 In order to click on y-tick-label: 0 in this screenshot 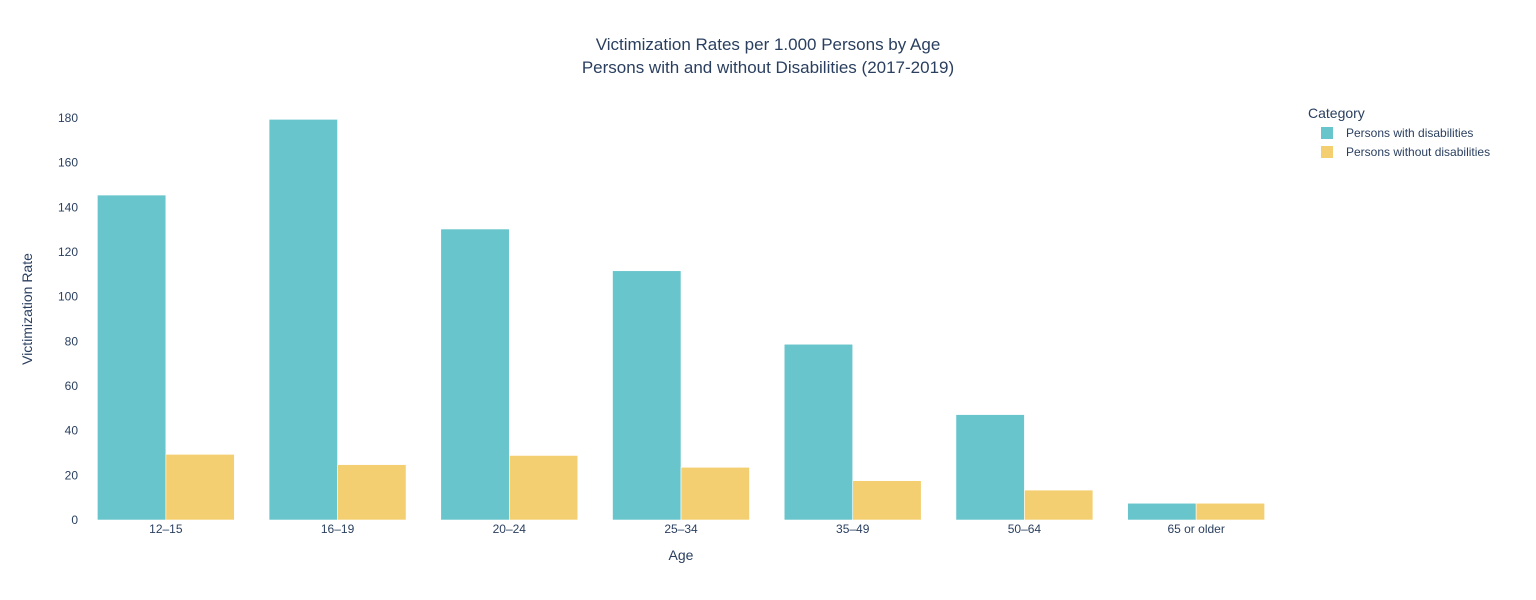, I will do `click(74, 520)`.